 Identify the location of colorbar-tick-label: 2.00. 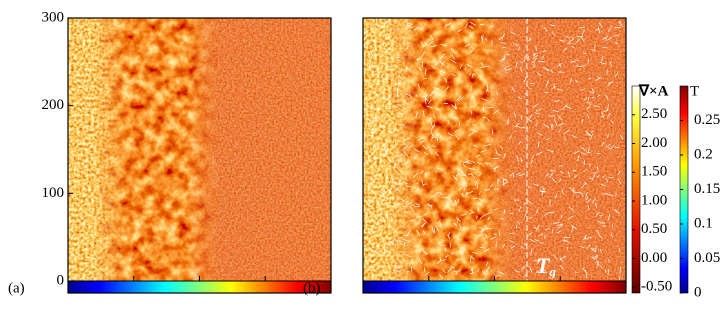
(654, 143).